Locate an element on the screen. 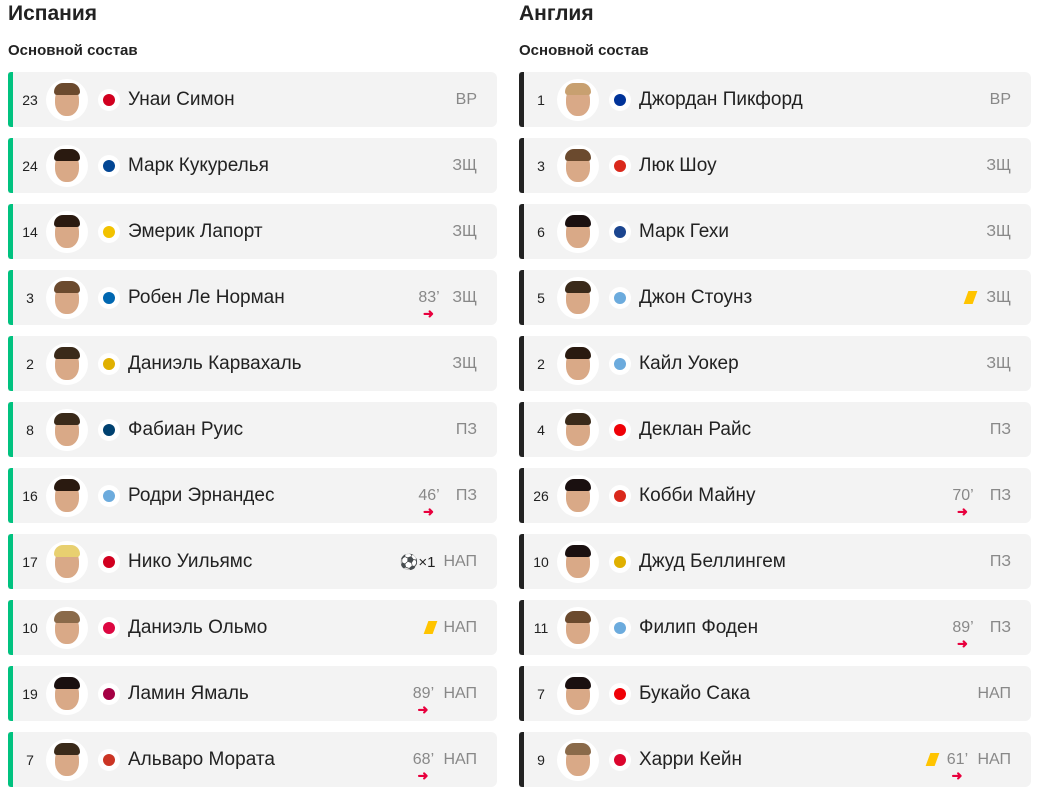  player-row: 7 Букайо Сака НАП is located at coordinates (775, 693).